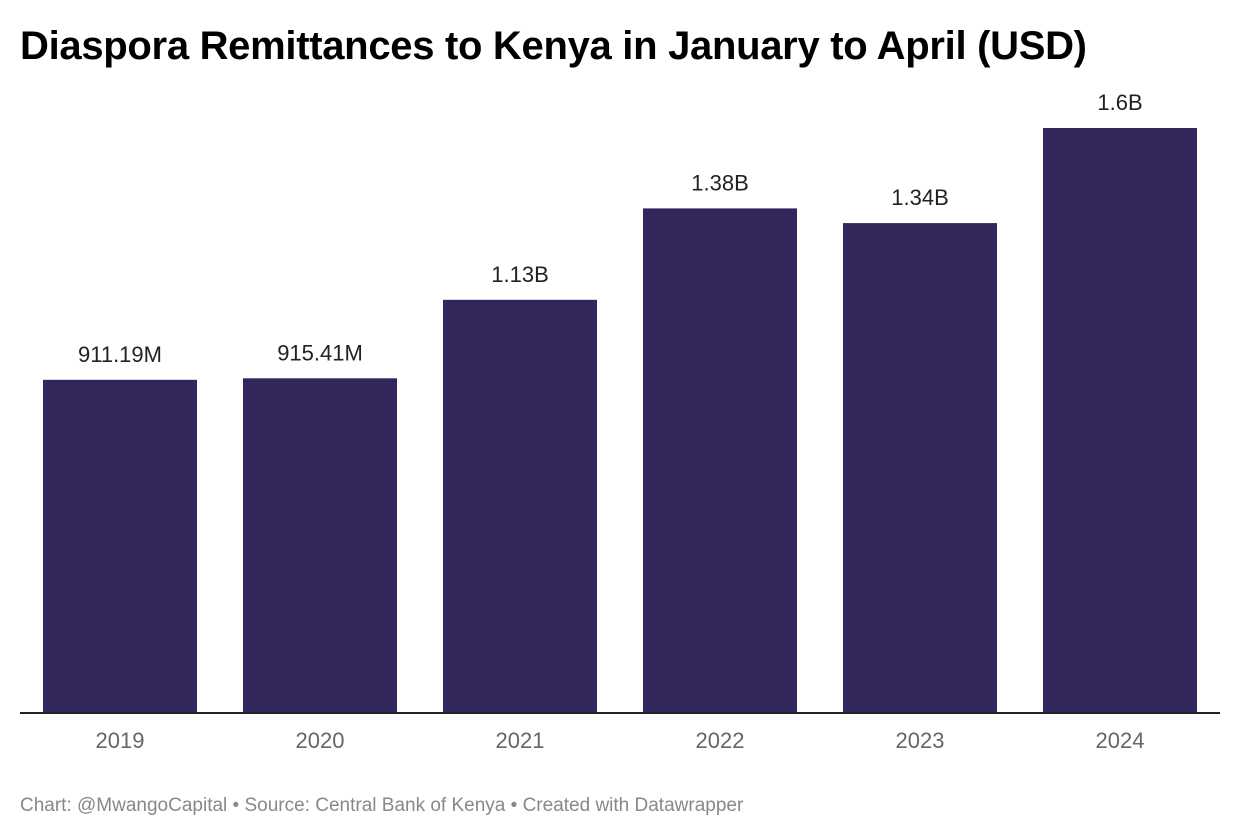  I want to click on chart-credit: Chart: @MwangoCapital, so click(124, 805).